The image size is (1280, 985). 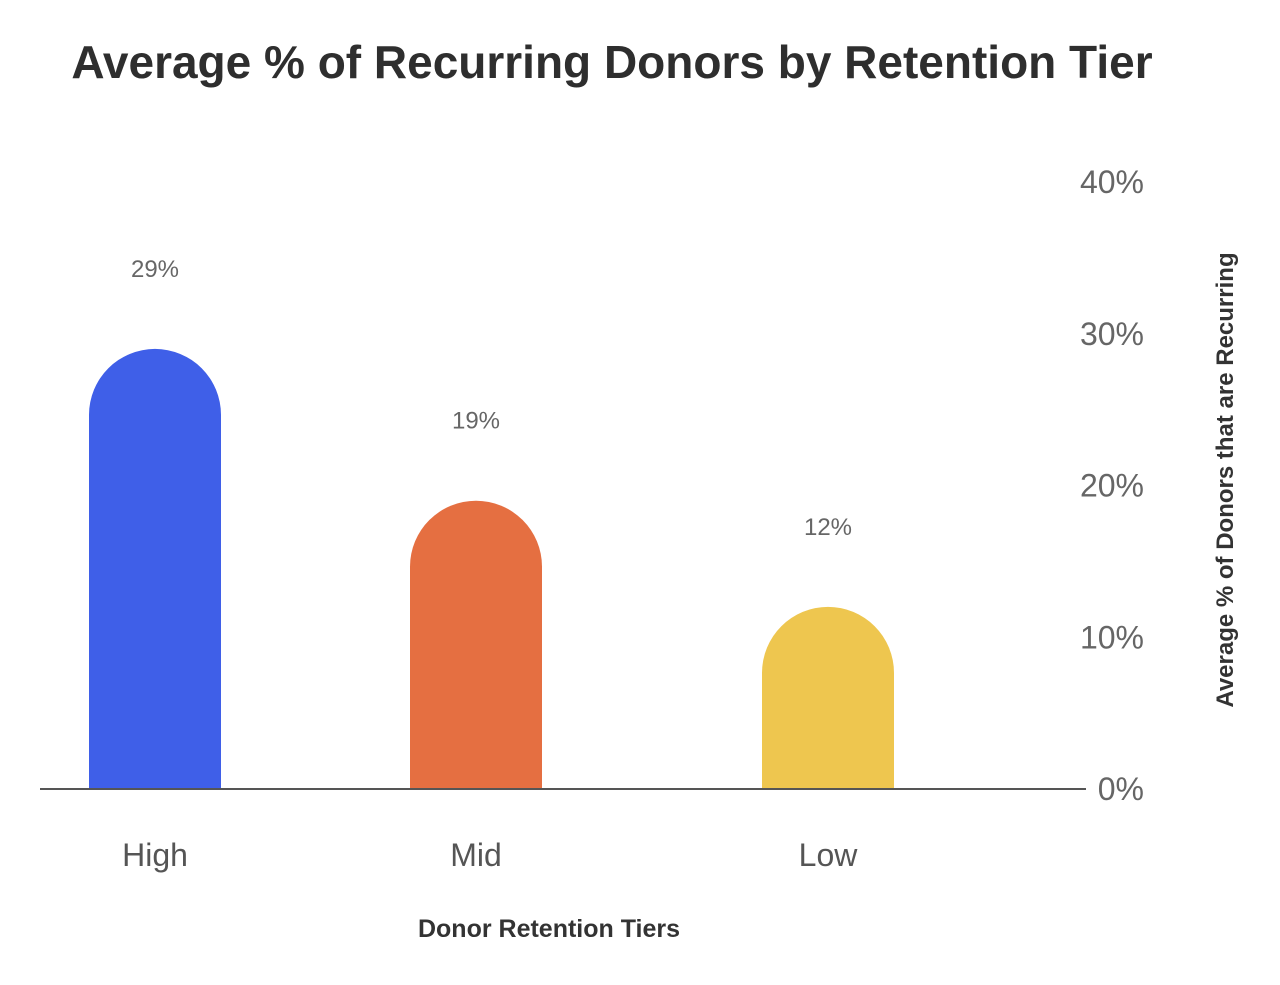 What do you see at coordinates (1112, 637) in the screenshot?
I see `y-tick-label: 10%` at bounding box center [1112, 637].